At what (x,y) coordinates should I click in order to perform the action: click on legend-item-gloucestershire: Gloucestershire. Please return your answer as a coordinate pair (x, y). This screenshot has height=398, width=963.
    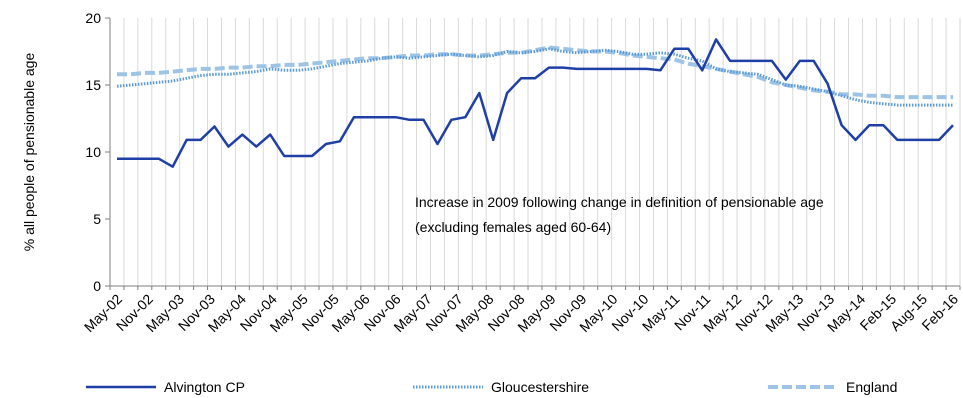
    Looking at the image, I should click on (501, 387).